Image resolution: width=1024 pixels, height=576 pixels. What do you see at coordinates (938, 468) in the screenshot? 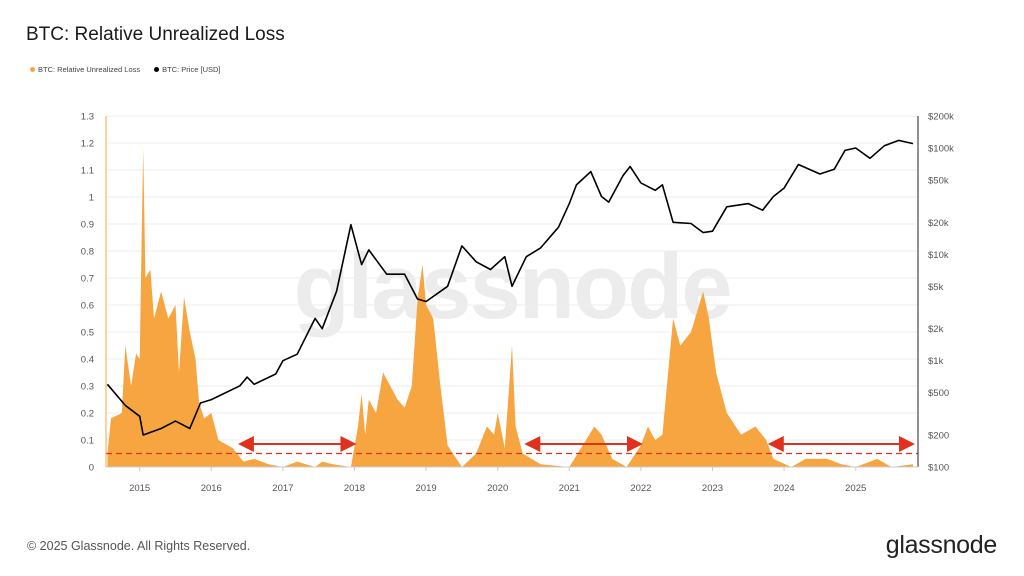
I see `y-right-tick-label: $100` at bounding box center [938, 468].